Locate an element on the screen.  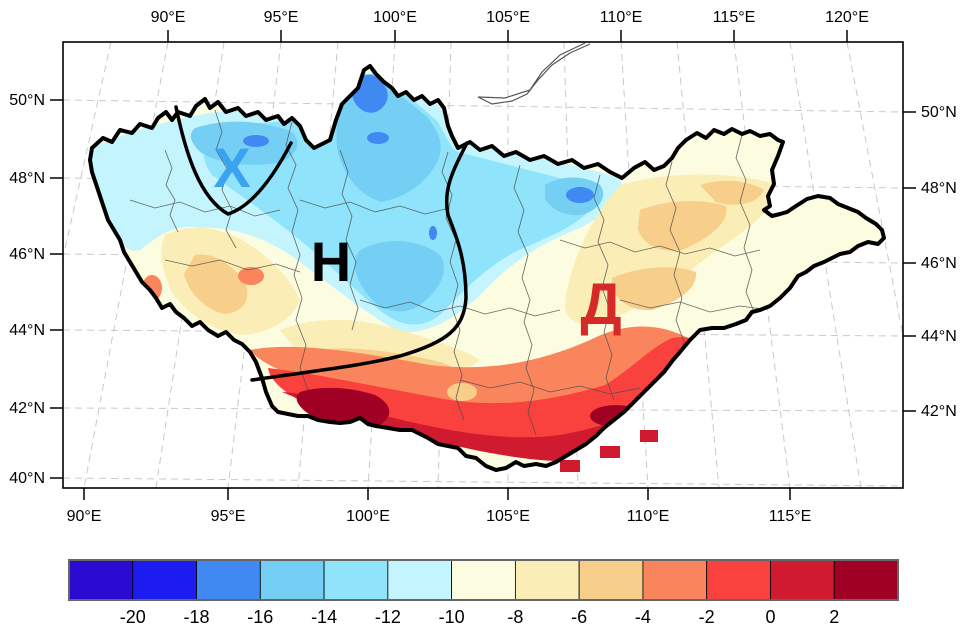
colorbar-tick-label: -12 is located at coordinates (388, 617).